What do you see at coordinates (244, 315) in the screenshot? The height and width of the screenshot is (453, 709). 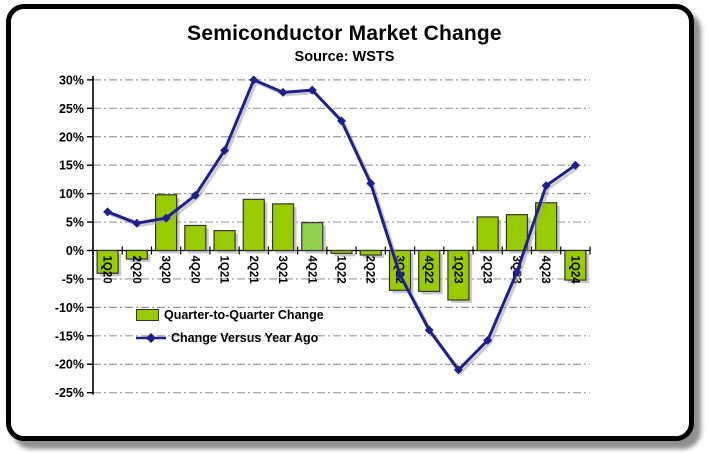 I see `legend-bar-label: Quarter-to-Quarter Change` at bounding box center [244, 315].